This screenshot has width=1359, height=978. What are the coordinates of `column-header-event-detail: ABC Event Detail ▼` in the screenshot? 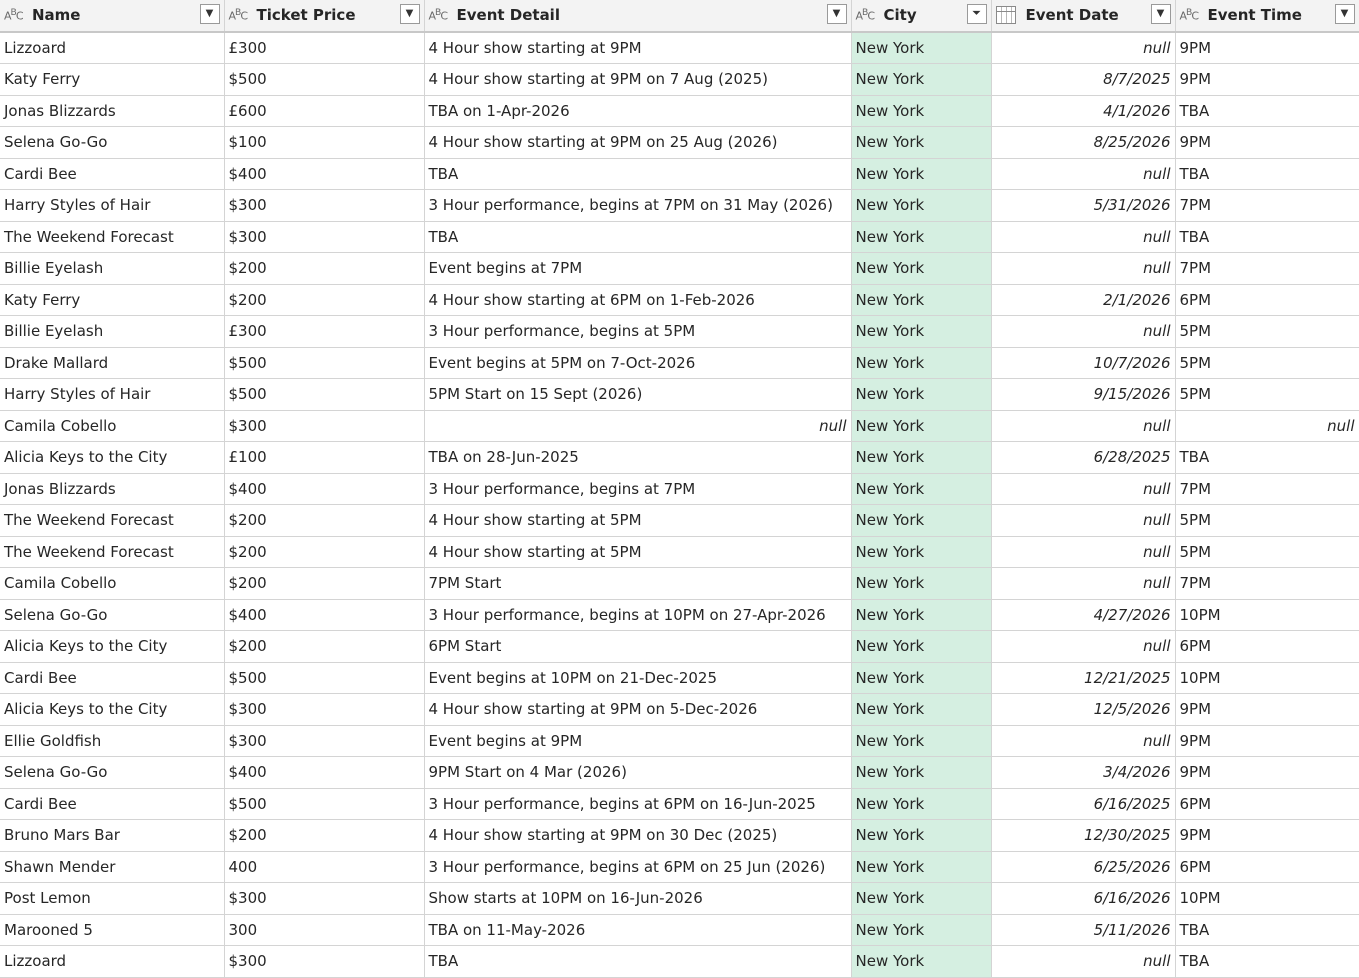 It's located at (638, 16).